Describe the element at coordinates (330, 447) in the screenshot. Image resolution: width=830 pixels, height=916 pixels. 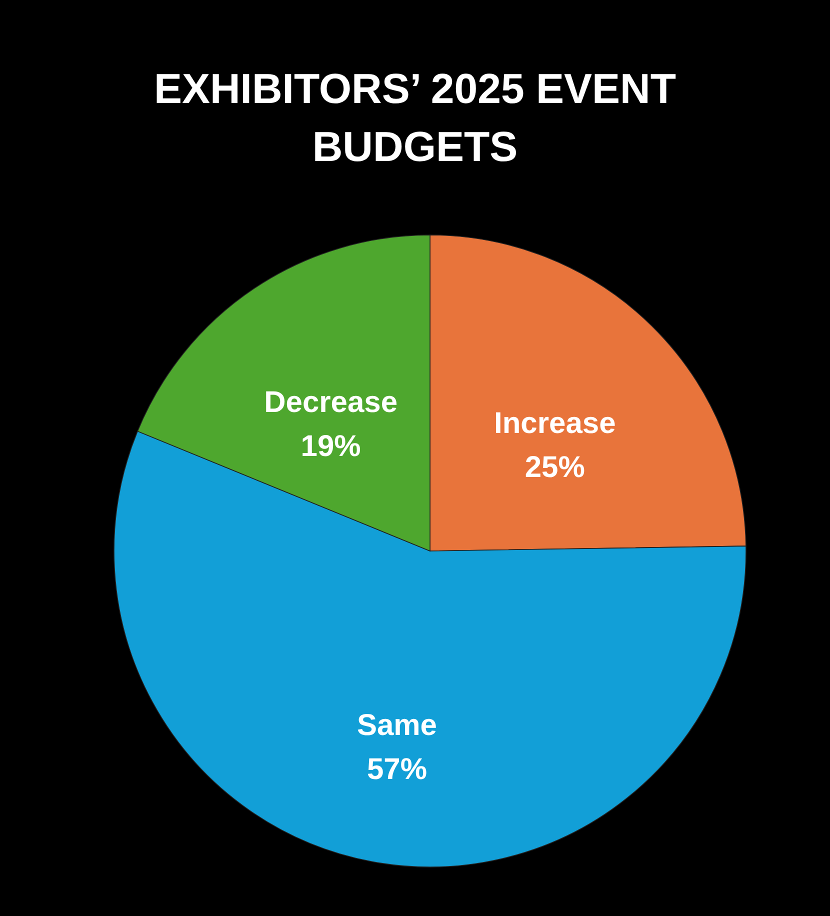
I see `data-label: 19%` at that location.